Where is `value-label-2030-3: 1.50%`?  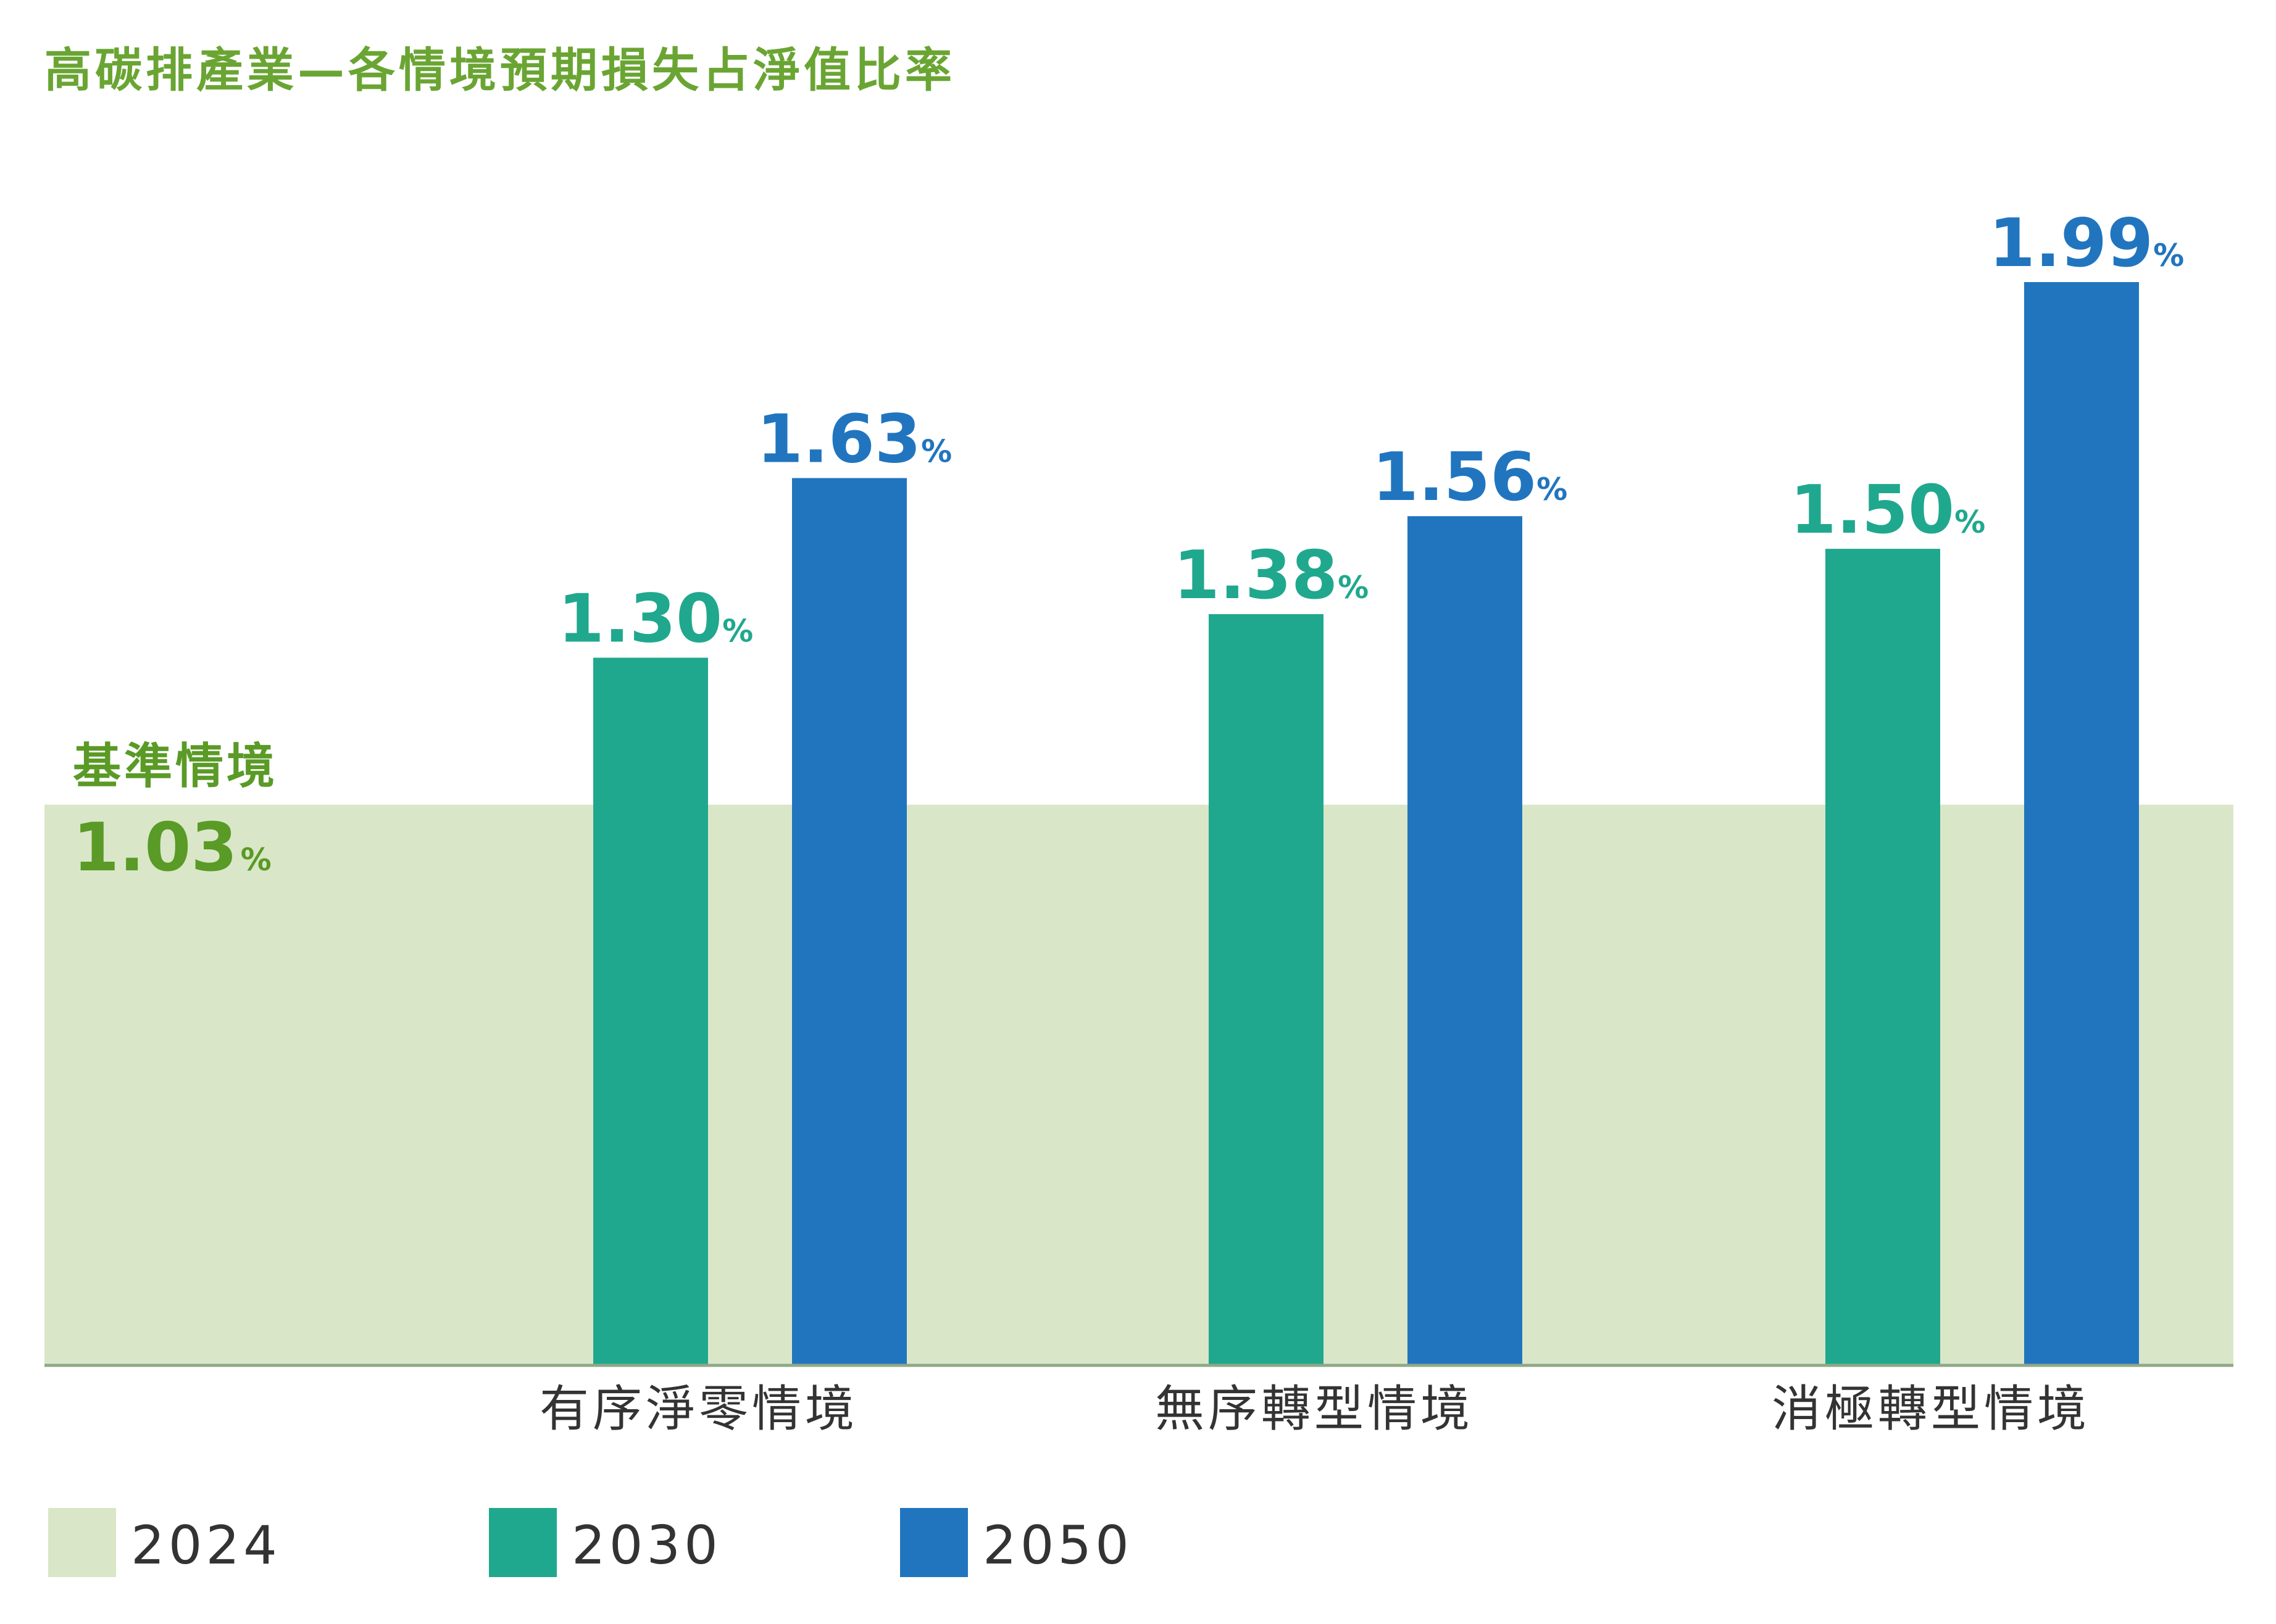 value-label-2030-3: 1.50% is located at coordinates (1888, 510).